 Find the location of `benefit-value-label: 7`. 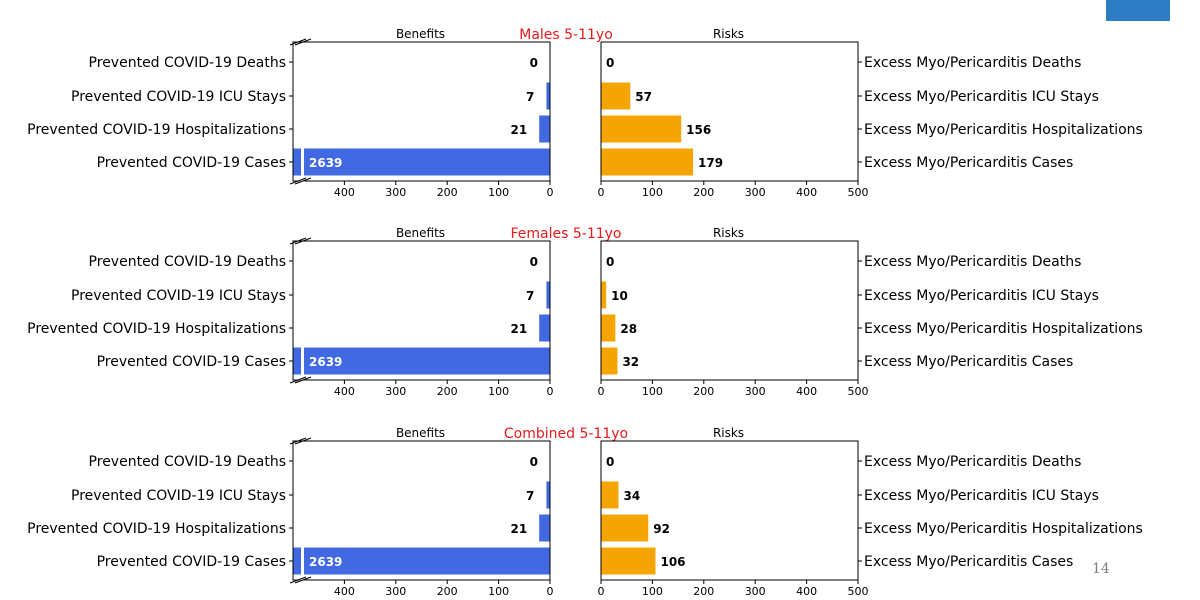

benefit-value-label: 7 is located at coordinates (530, 296).